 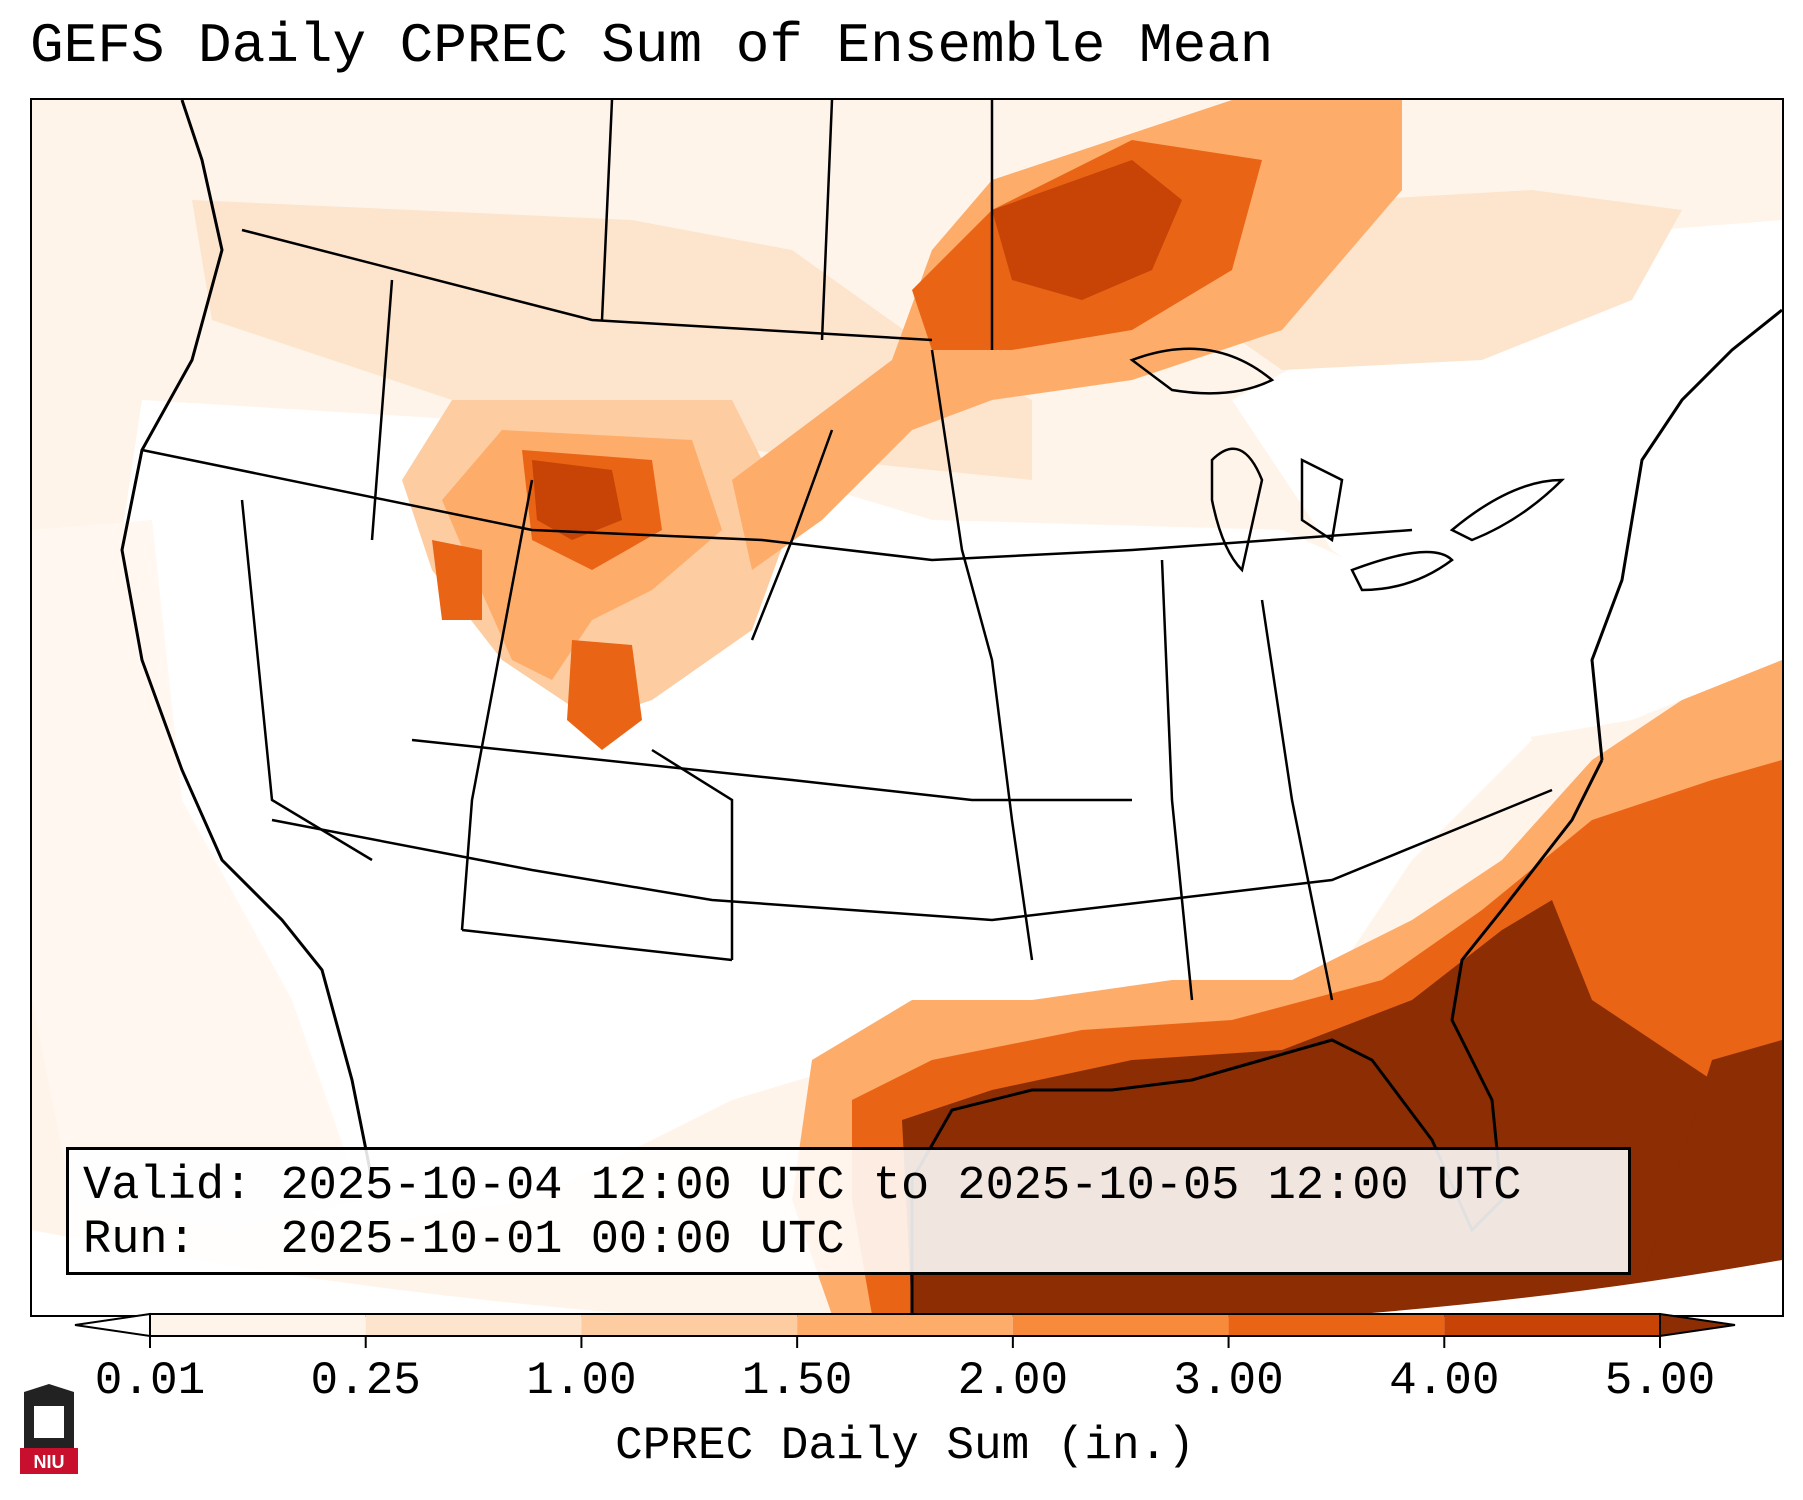 I want to click on great-lakes, so click(x=1347, y=469).